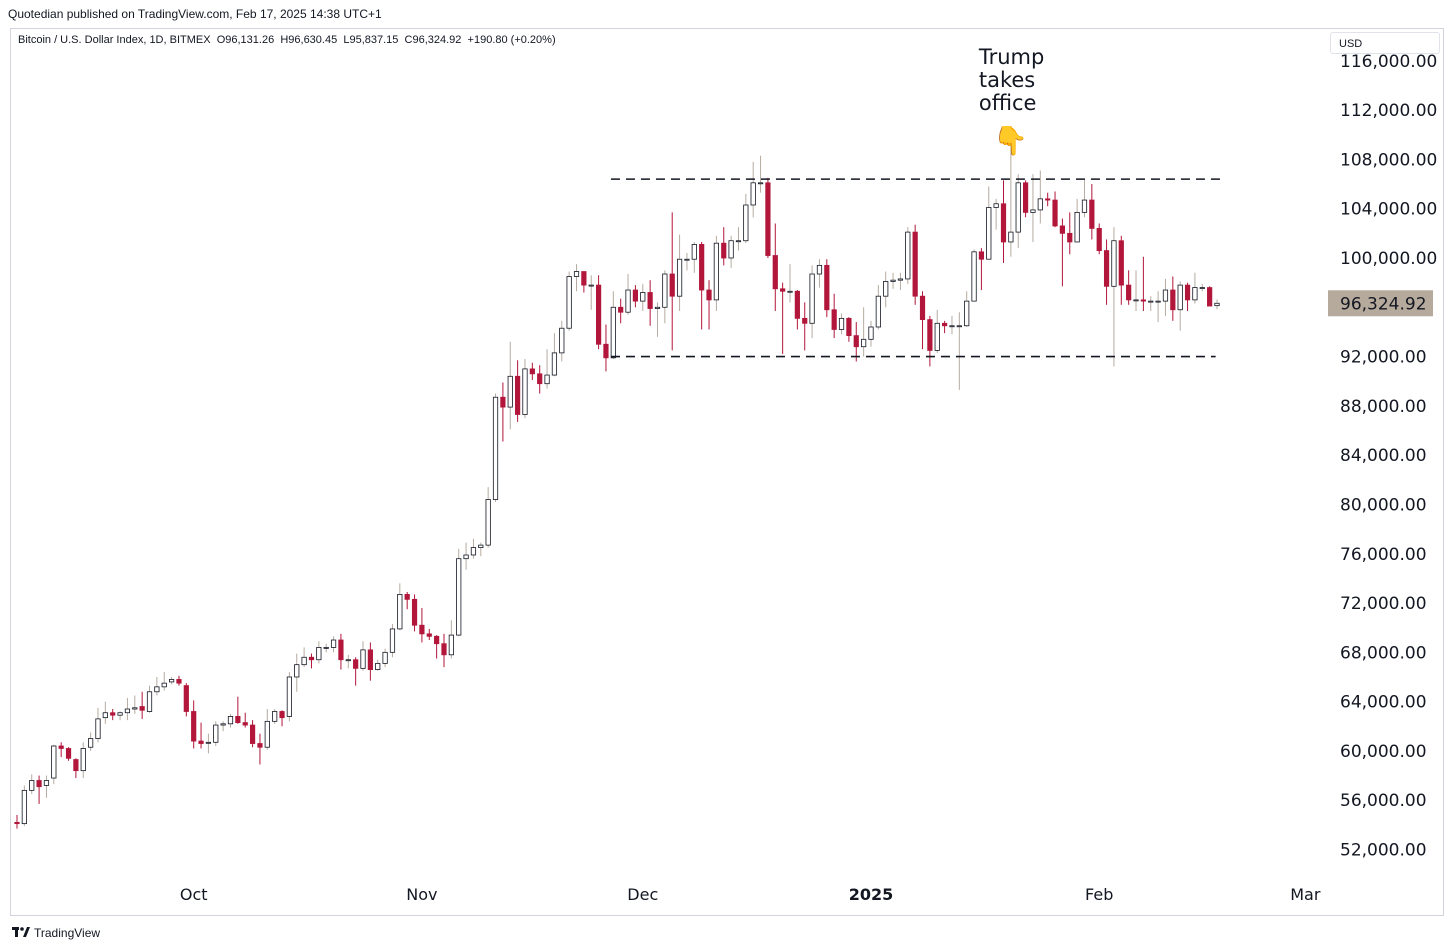 The width and height of the screenshot is (1456, 951). What do you see at coordinates (1388, 160) in the screenshot?
I see `price-tick-label: 108,000.00` at bounding box center [1388, 160].